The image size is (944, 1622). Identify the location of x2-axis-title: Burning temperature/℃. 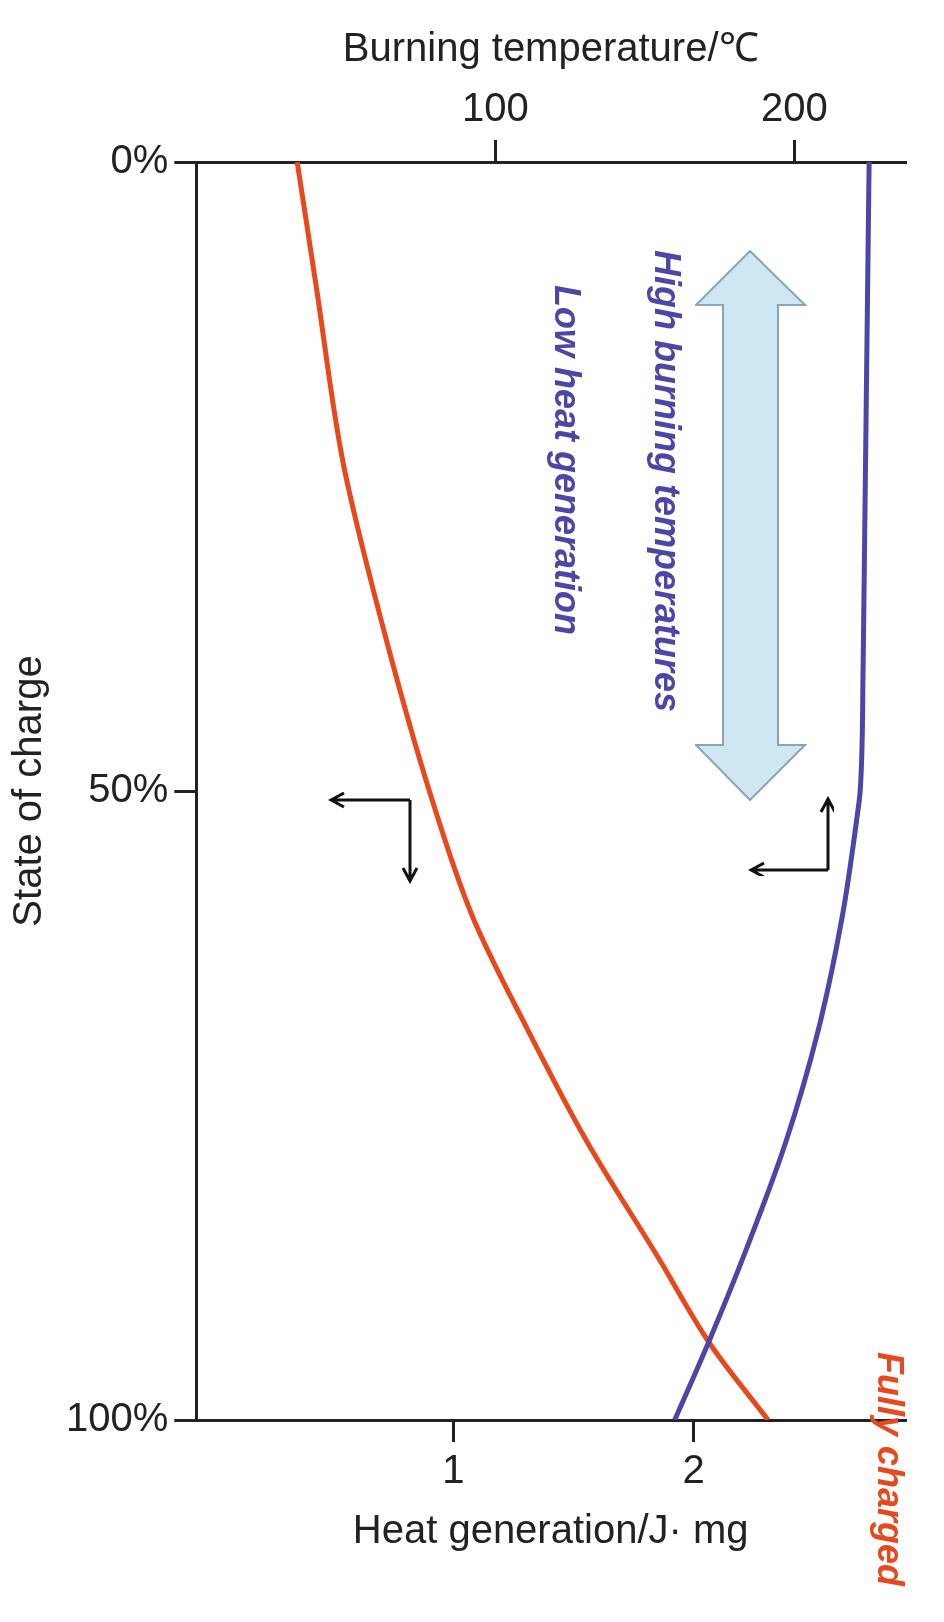
(550, 47).